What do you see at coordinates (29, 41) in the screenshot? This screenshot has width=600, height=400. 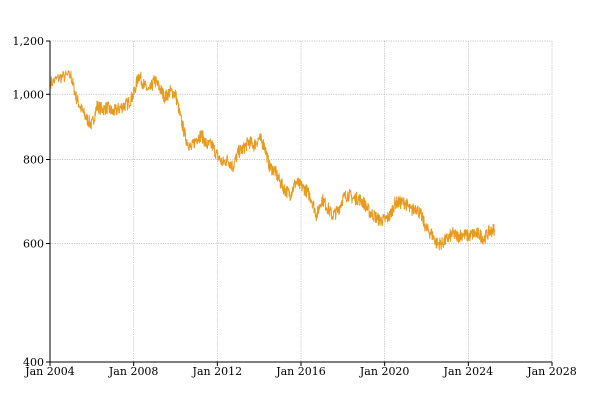 I see `y-tick-label: 1,200` at bounding box center [29, 41].